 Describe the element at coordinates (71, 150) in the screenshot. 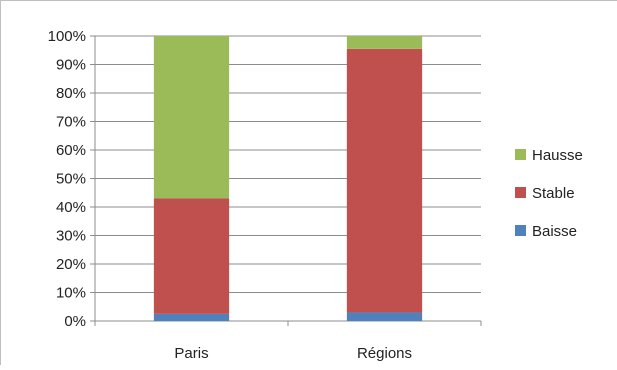

I see `y-tick-label: 60%` at that location.